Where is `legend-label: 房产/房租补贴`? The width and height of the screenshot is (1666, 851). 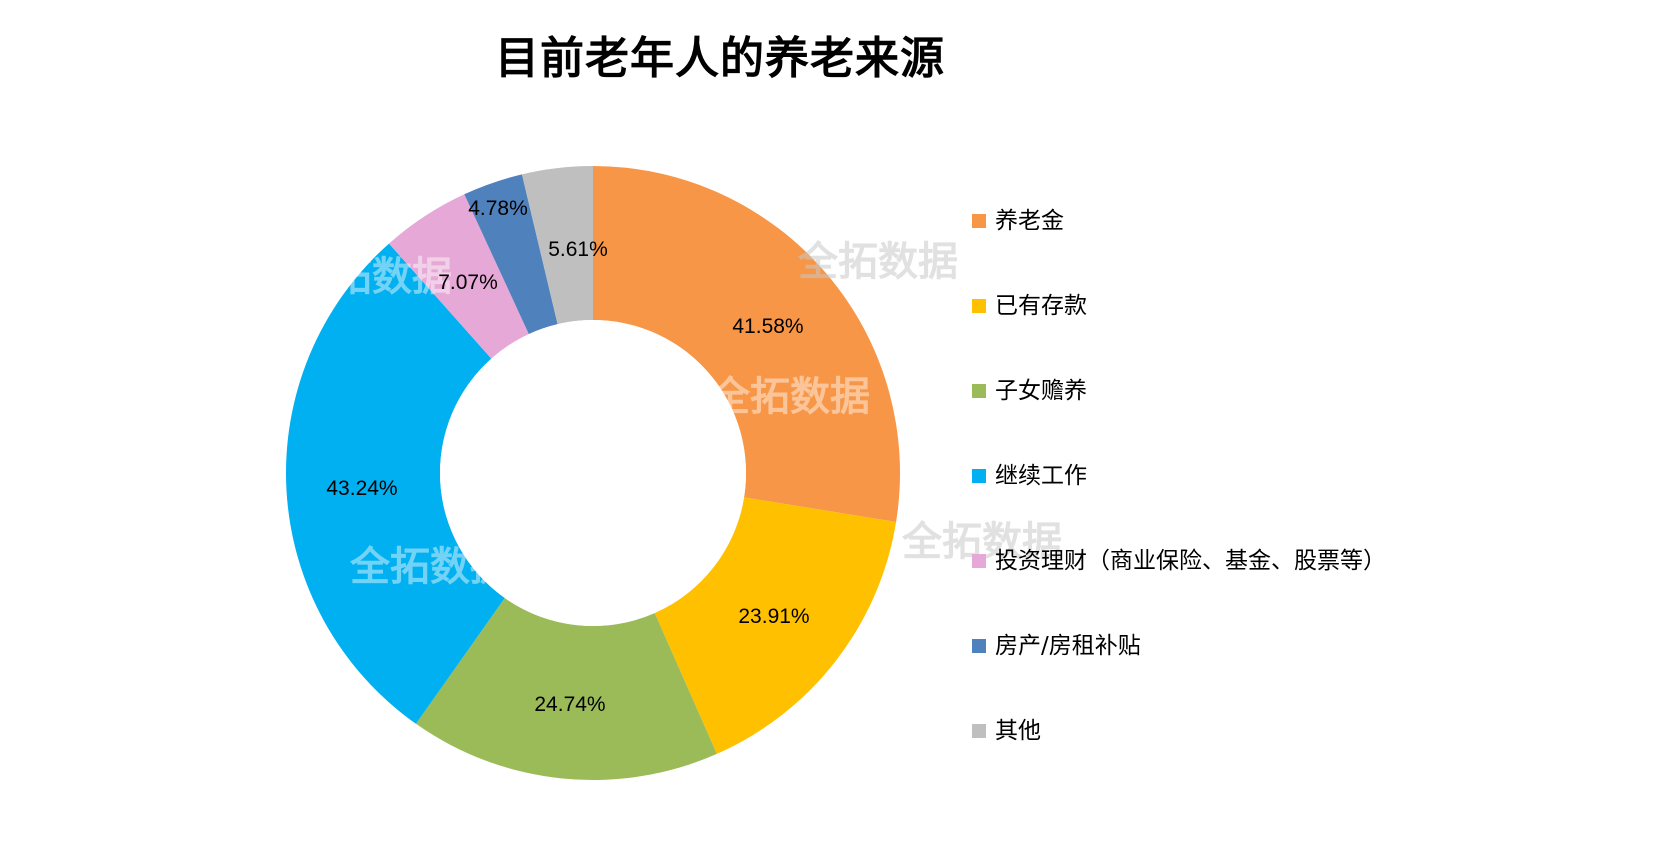 legend-label: 房产/房租补贴 is located at coordinates (1068, 646).